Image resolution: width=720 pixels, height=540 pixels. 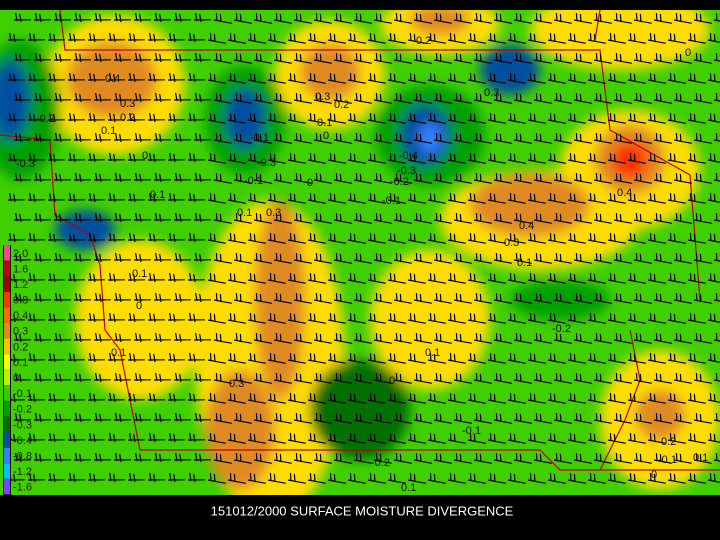 I want to click on legend-label: 0.3, so click(x=20, y=332).